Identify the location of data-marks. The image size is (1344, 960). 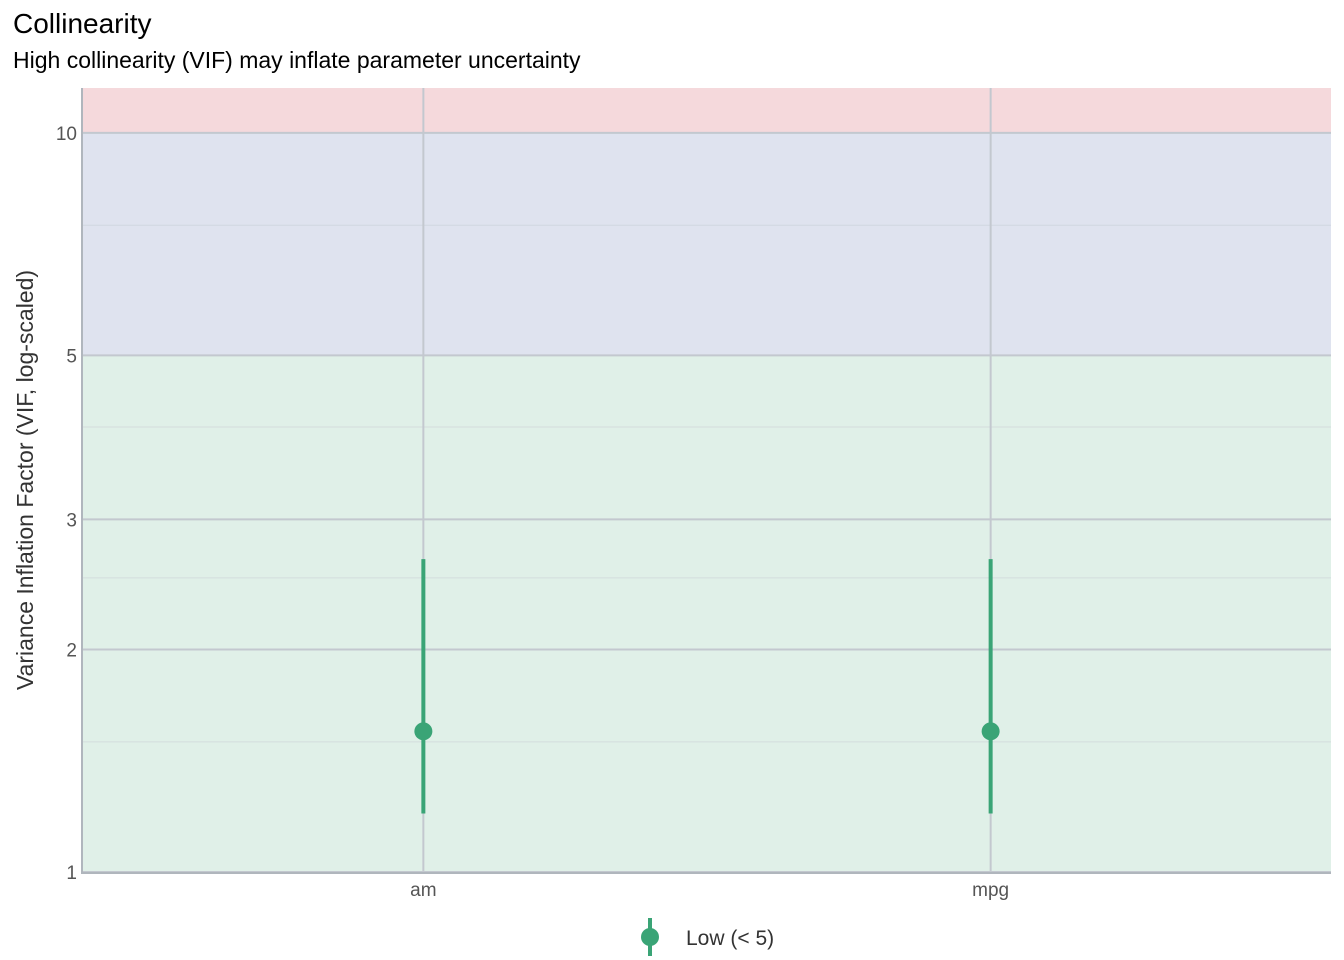
(707, 686).